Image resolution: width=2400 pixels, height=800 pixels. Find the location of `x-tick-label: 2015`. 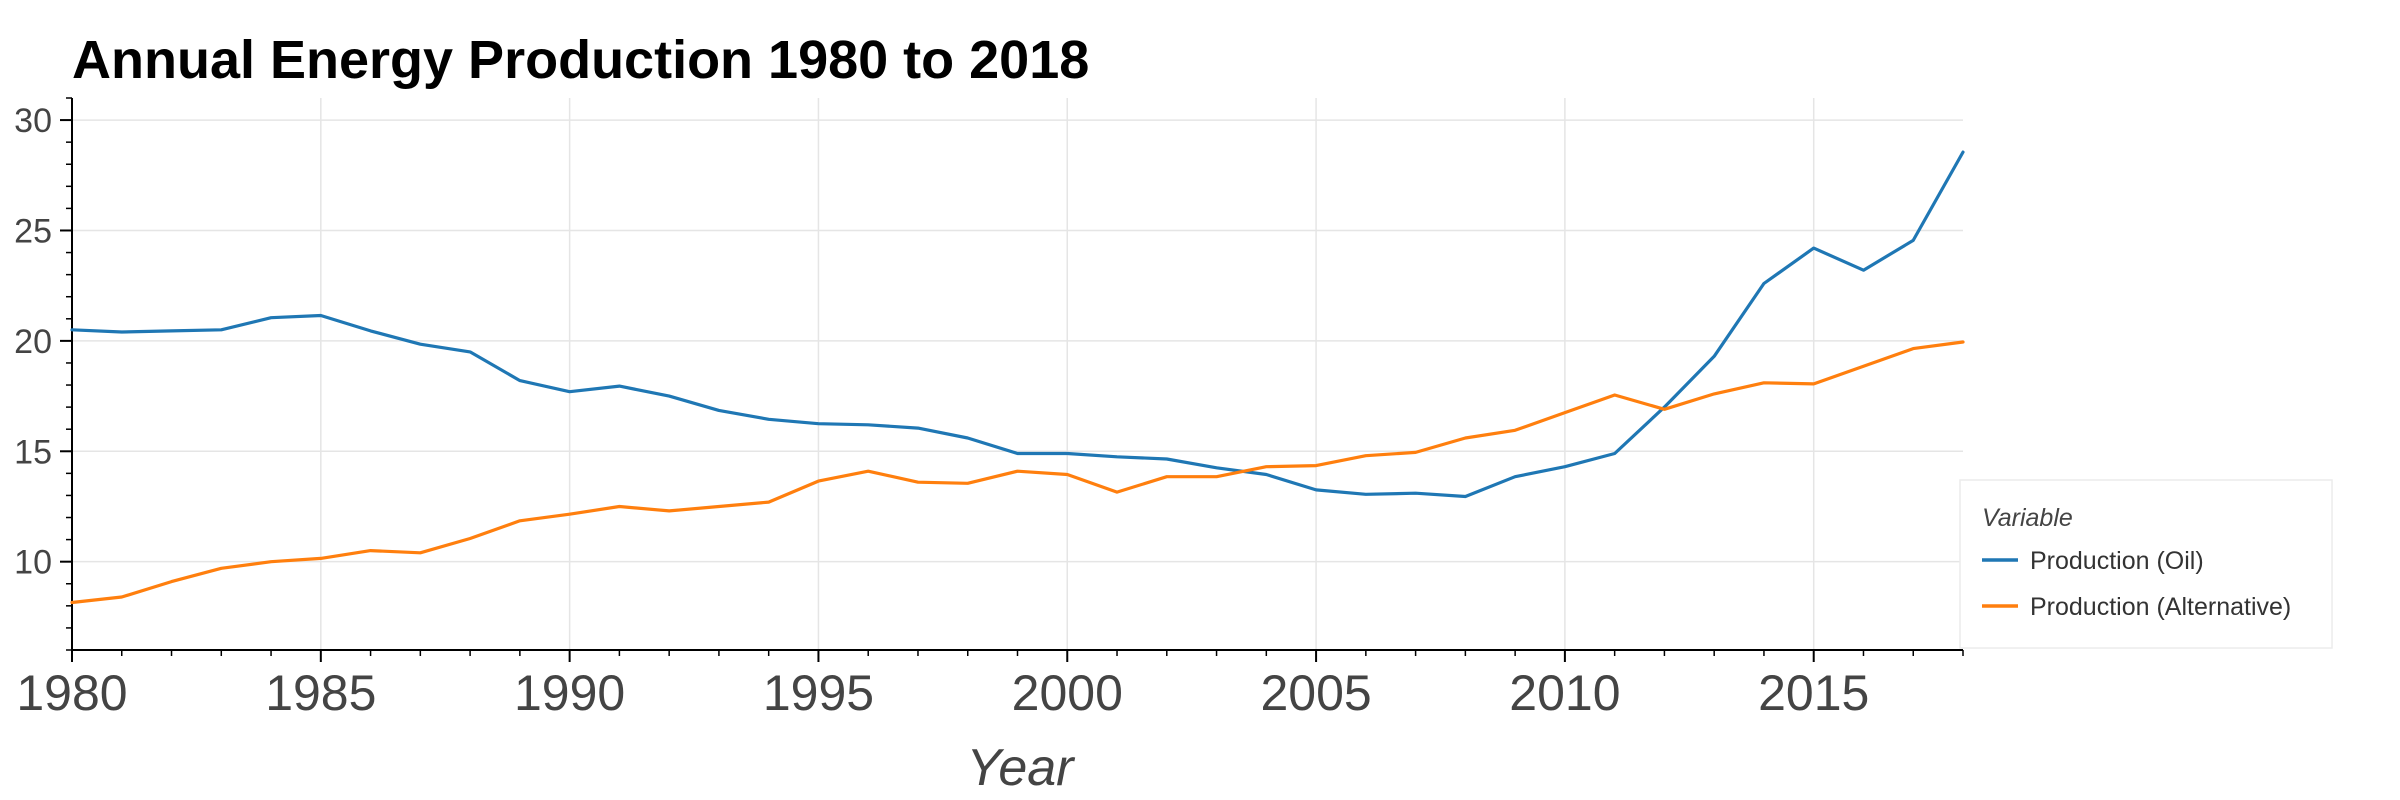

x-tick-label: 2015 is located at coordinates (1813, 693).